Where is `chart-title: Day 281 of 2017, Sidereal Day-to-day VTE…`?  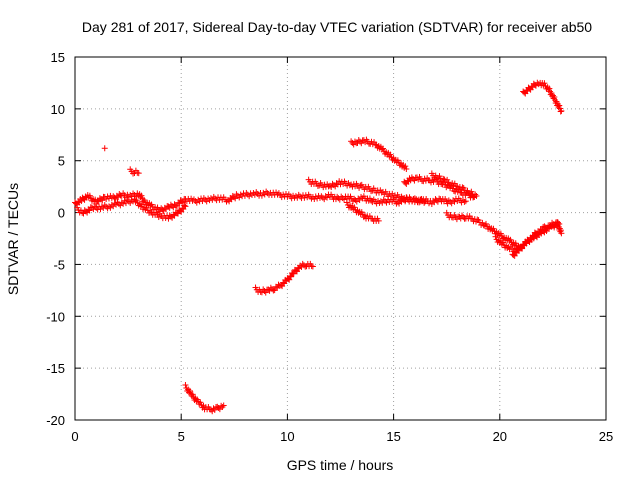
chart-title: Day 281 of 2017, Sidereal Day-to-day VTE… is located at coordinates (337, 27).